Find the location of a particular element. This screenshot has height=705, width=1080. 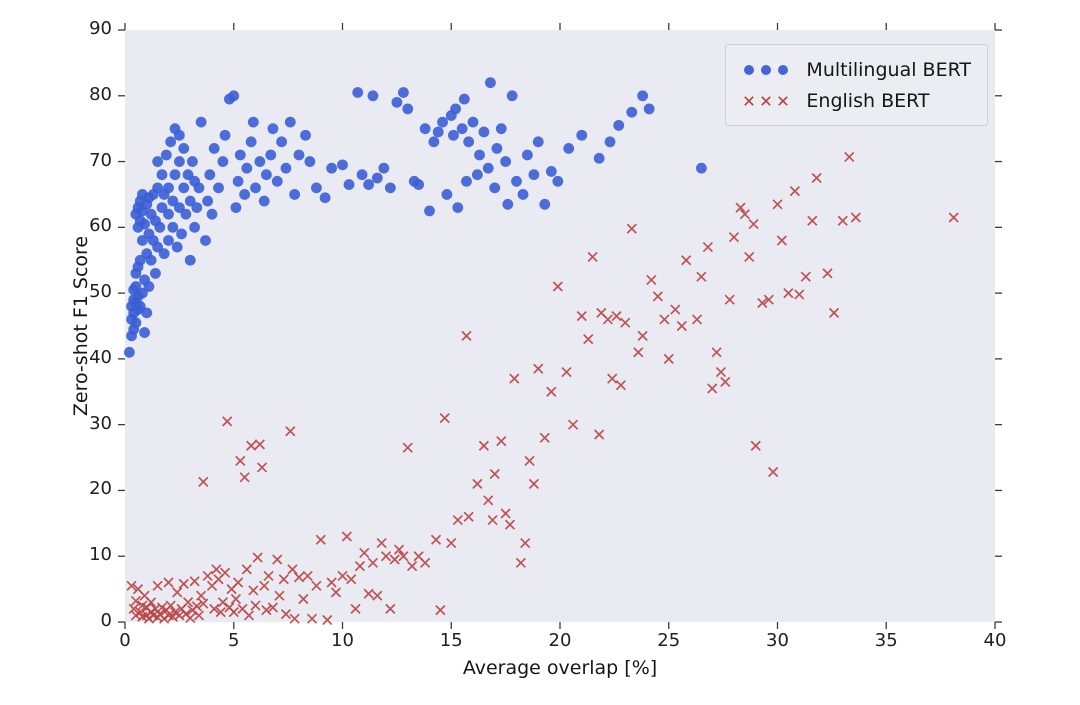

legend-label-english-bert: English BERT is located at coordinates (868, 100).